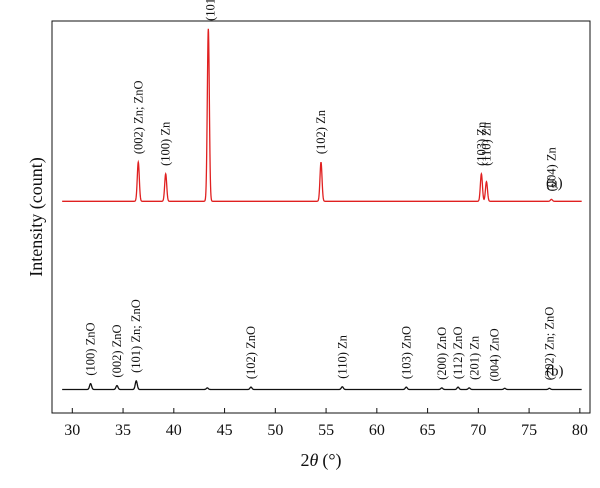 The image size is (600, 488). I want to click on x-axis-title-unit: (°), so click(331, 460).